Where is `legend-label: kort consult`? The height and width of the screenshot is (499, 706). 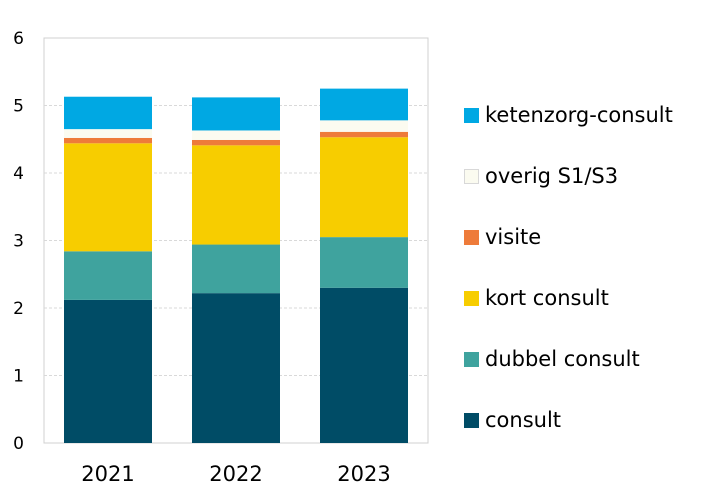
legend-label: kort consult is located at coordinates (547, 298).